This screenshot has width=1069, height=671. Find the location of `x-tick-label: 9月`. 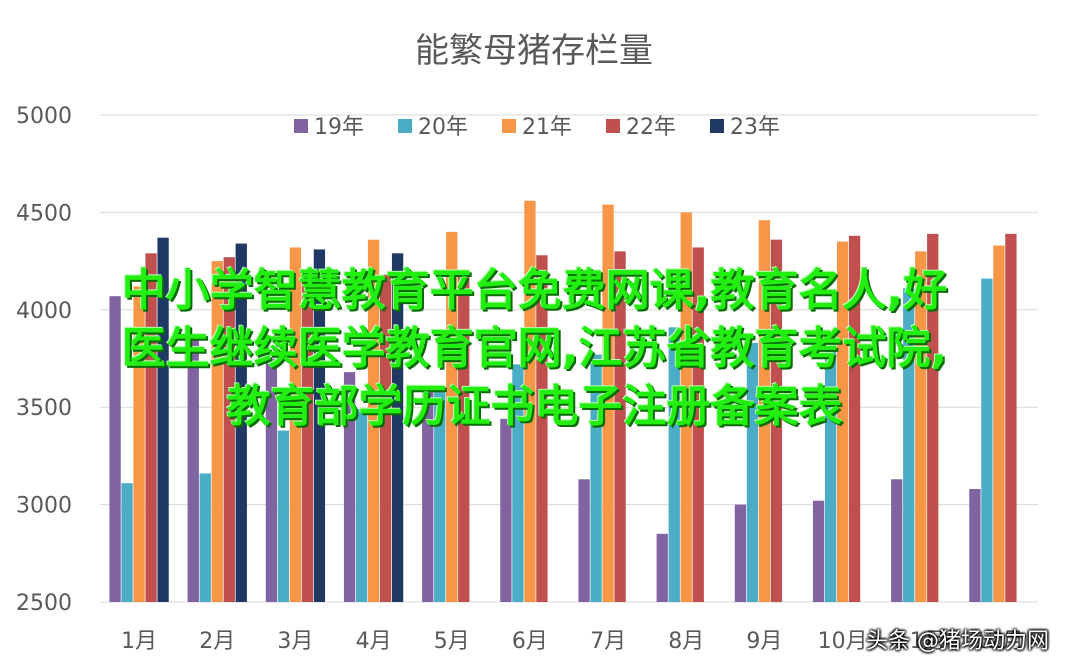

x-tick-label: 9月 is located at coordinates (764, 641).